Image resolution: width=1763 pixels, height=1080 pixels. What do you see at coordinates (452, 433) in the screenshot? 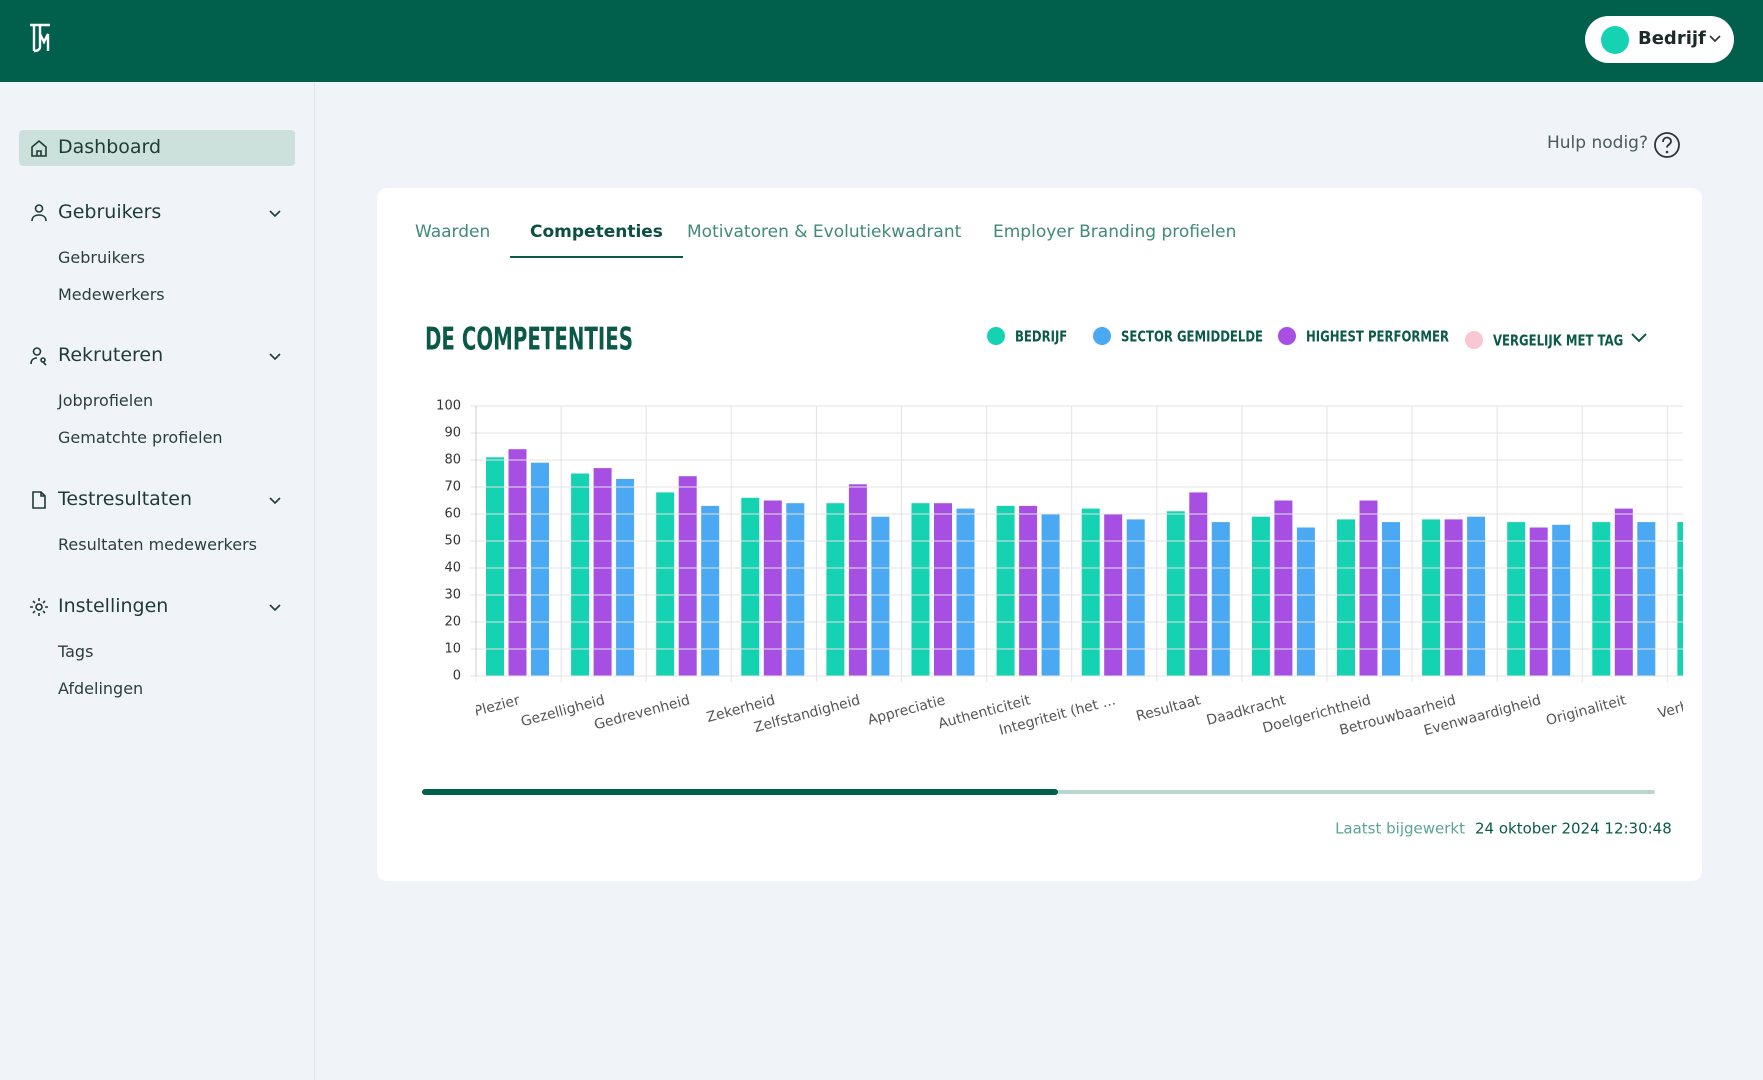
I see `y-tick-label: 90` at bounding box center [452, 433].